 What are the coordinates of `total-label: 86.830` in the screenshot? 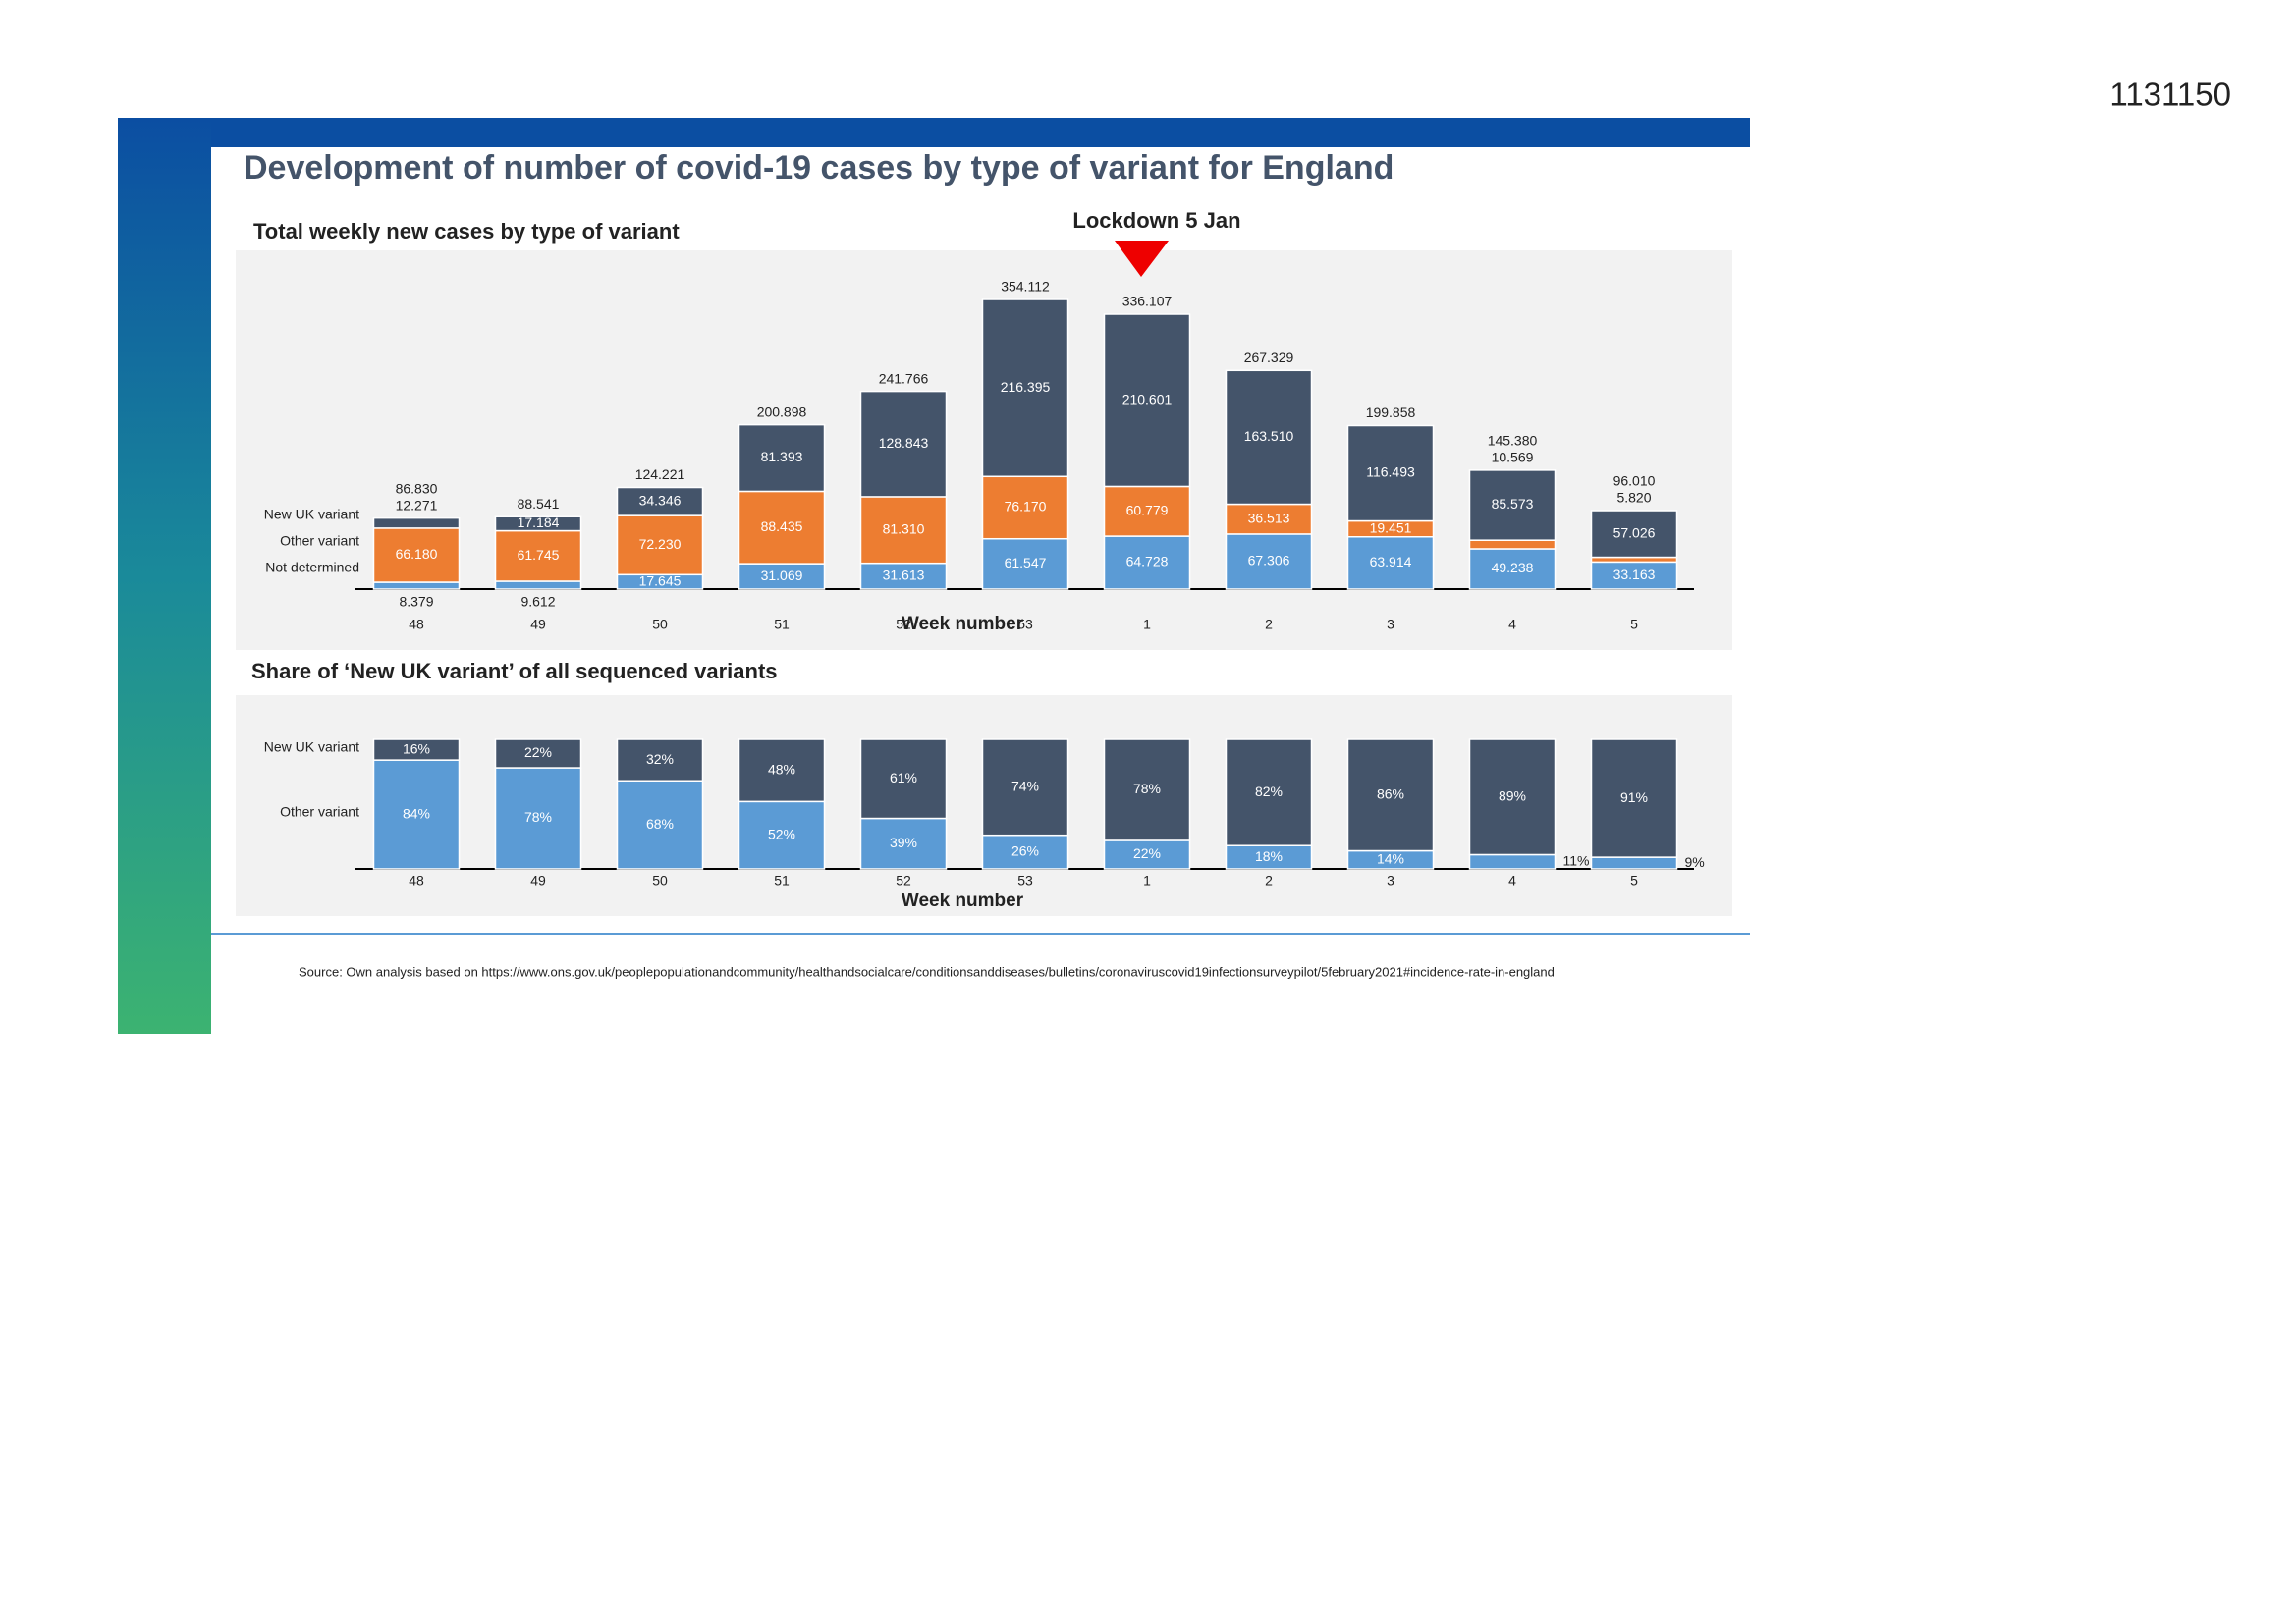 It's located at (417, 488).